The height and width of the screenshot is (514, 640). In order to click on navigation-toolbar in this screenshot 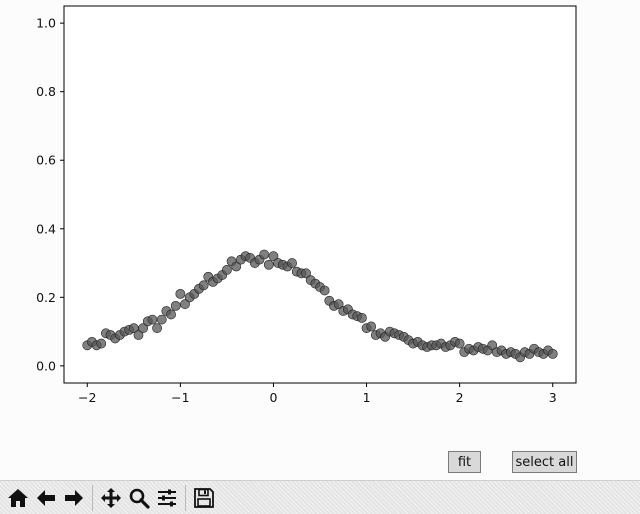, I will do `click(320, 497)`.